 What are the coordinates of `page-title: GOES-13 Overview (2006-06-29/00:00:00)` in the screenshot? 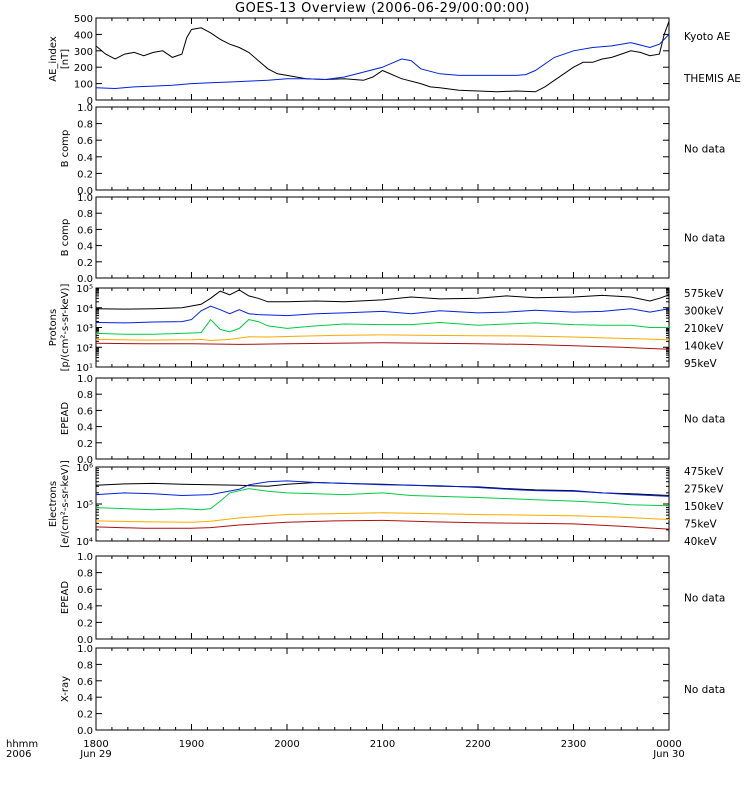 It's located at (382, 8).